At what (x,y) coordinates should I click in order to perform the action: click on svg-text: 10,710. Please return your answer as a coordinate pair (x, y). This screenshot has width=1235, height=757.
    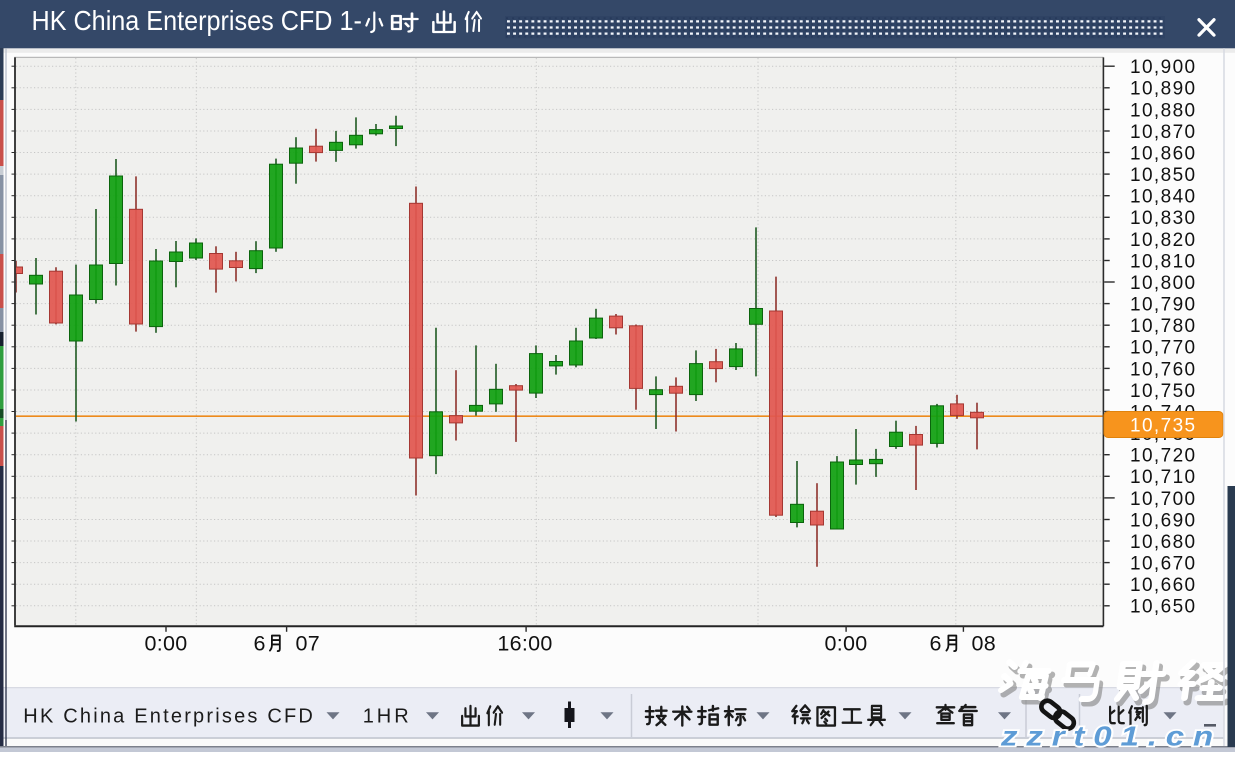
    Looking at the image, I should click on (1163, 477).